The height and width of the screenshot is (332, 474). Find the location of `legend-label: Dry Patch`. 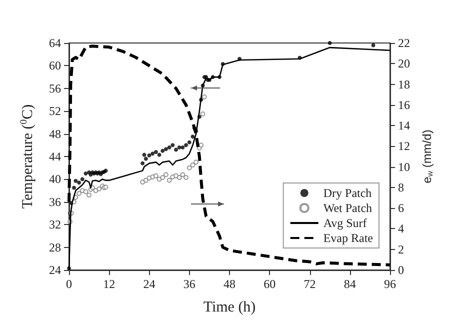

legend-label: Dry Patch is located at coordinates (347, 193).